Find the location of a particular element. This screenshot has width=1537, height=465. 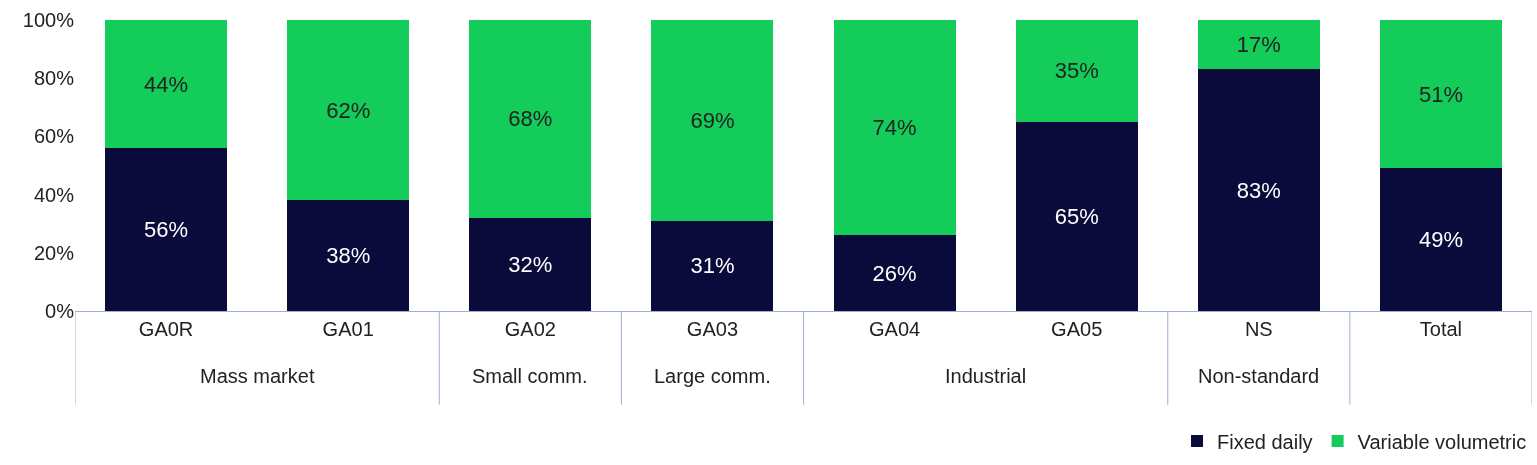

y-tick-label: 20% is located at coordinates (54, 252).